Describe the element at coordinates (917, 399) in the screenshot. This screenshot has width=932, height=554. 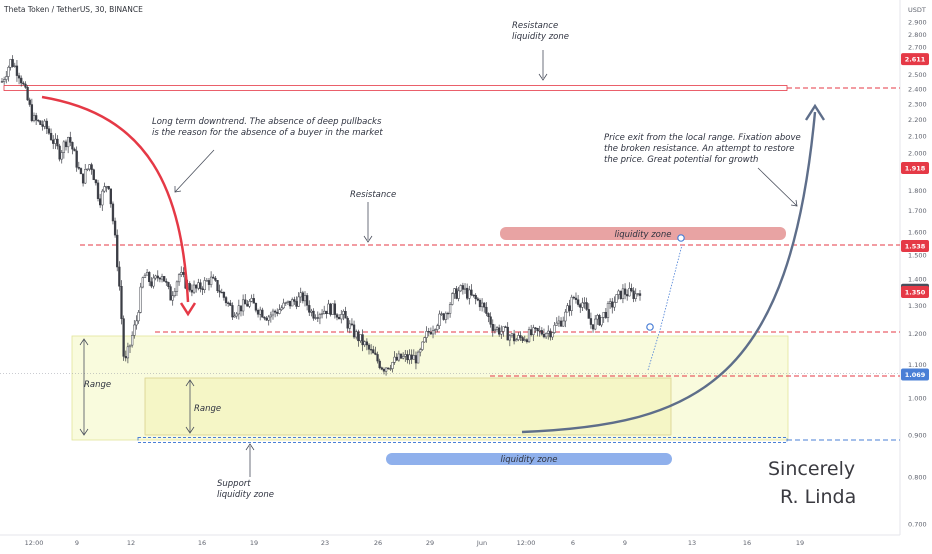
I see `y-tick-label: 1.000` at that location.